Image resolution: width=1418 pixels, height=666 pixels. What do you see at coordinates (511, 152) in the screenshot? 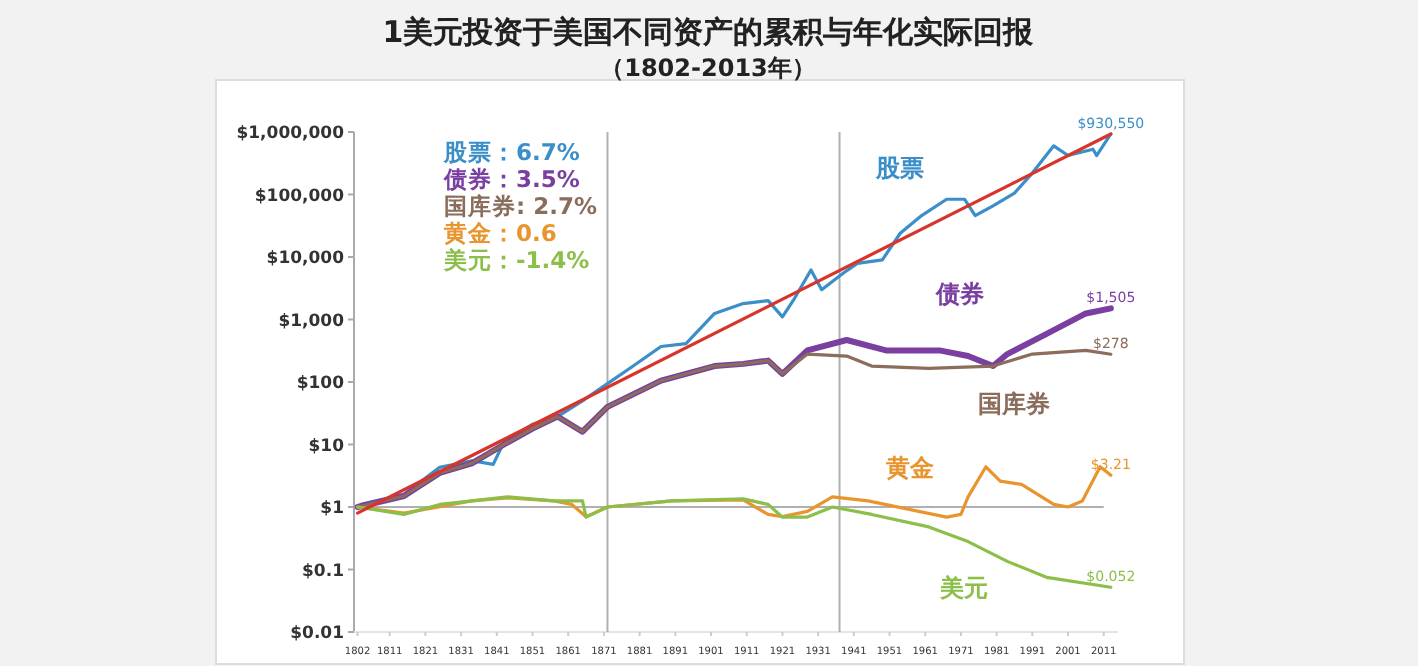
I see `annotation: 股票：6.7%` at bounding box center [511, 152].